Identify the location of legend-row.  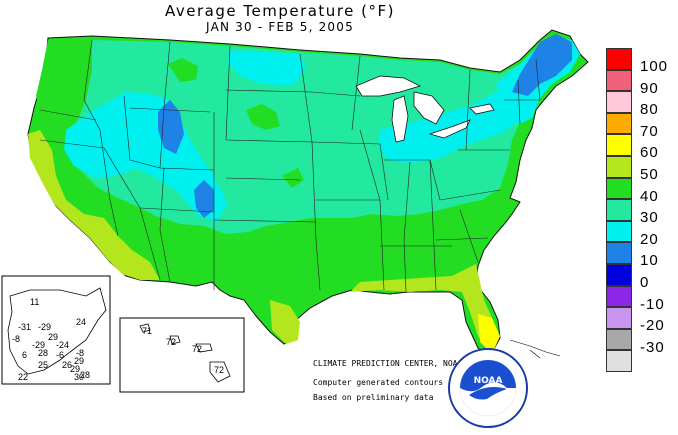
(641, 361).